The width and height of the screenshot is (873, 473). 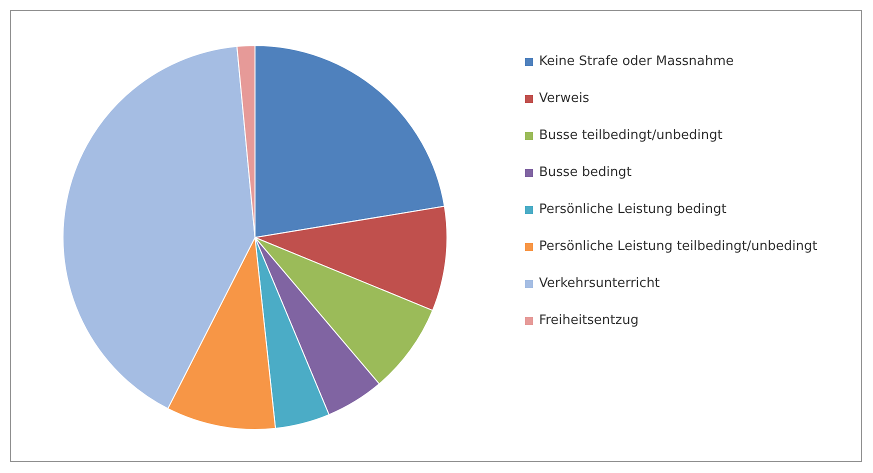 What do you see at coordinates (589, 321) in the screenshot?
I see `legend-label: Freiheitsentzug` at bounding box center [589, 321].